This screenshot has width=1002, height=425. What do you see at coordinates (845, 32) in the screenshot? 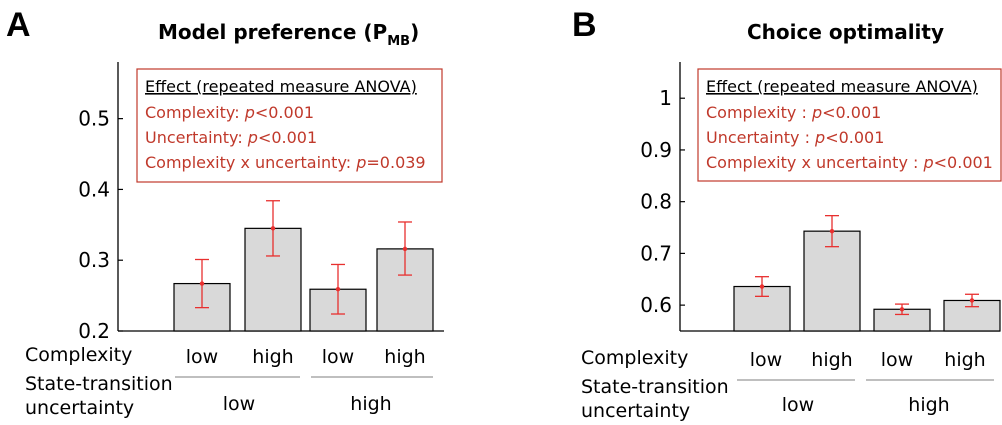
I see `panel-b-title: Choice optimality` at bounding box center [845, 32].